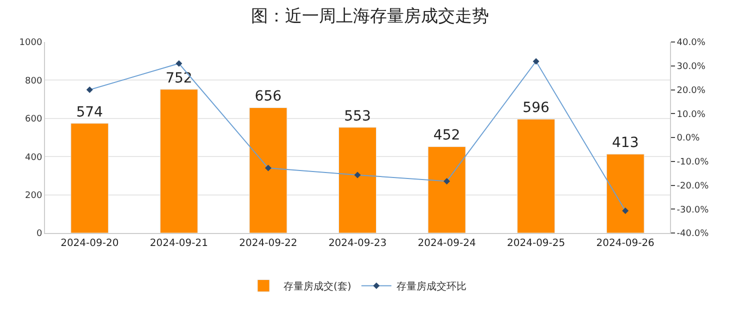 This screenshot has height=312, width=740. I want to click on x-tick-label: 2024-09-24, so click(447, 243).